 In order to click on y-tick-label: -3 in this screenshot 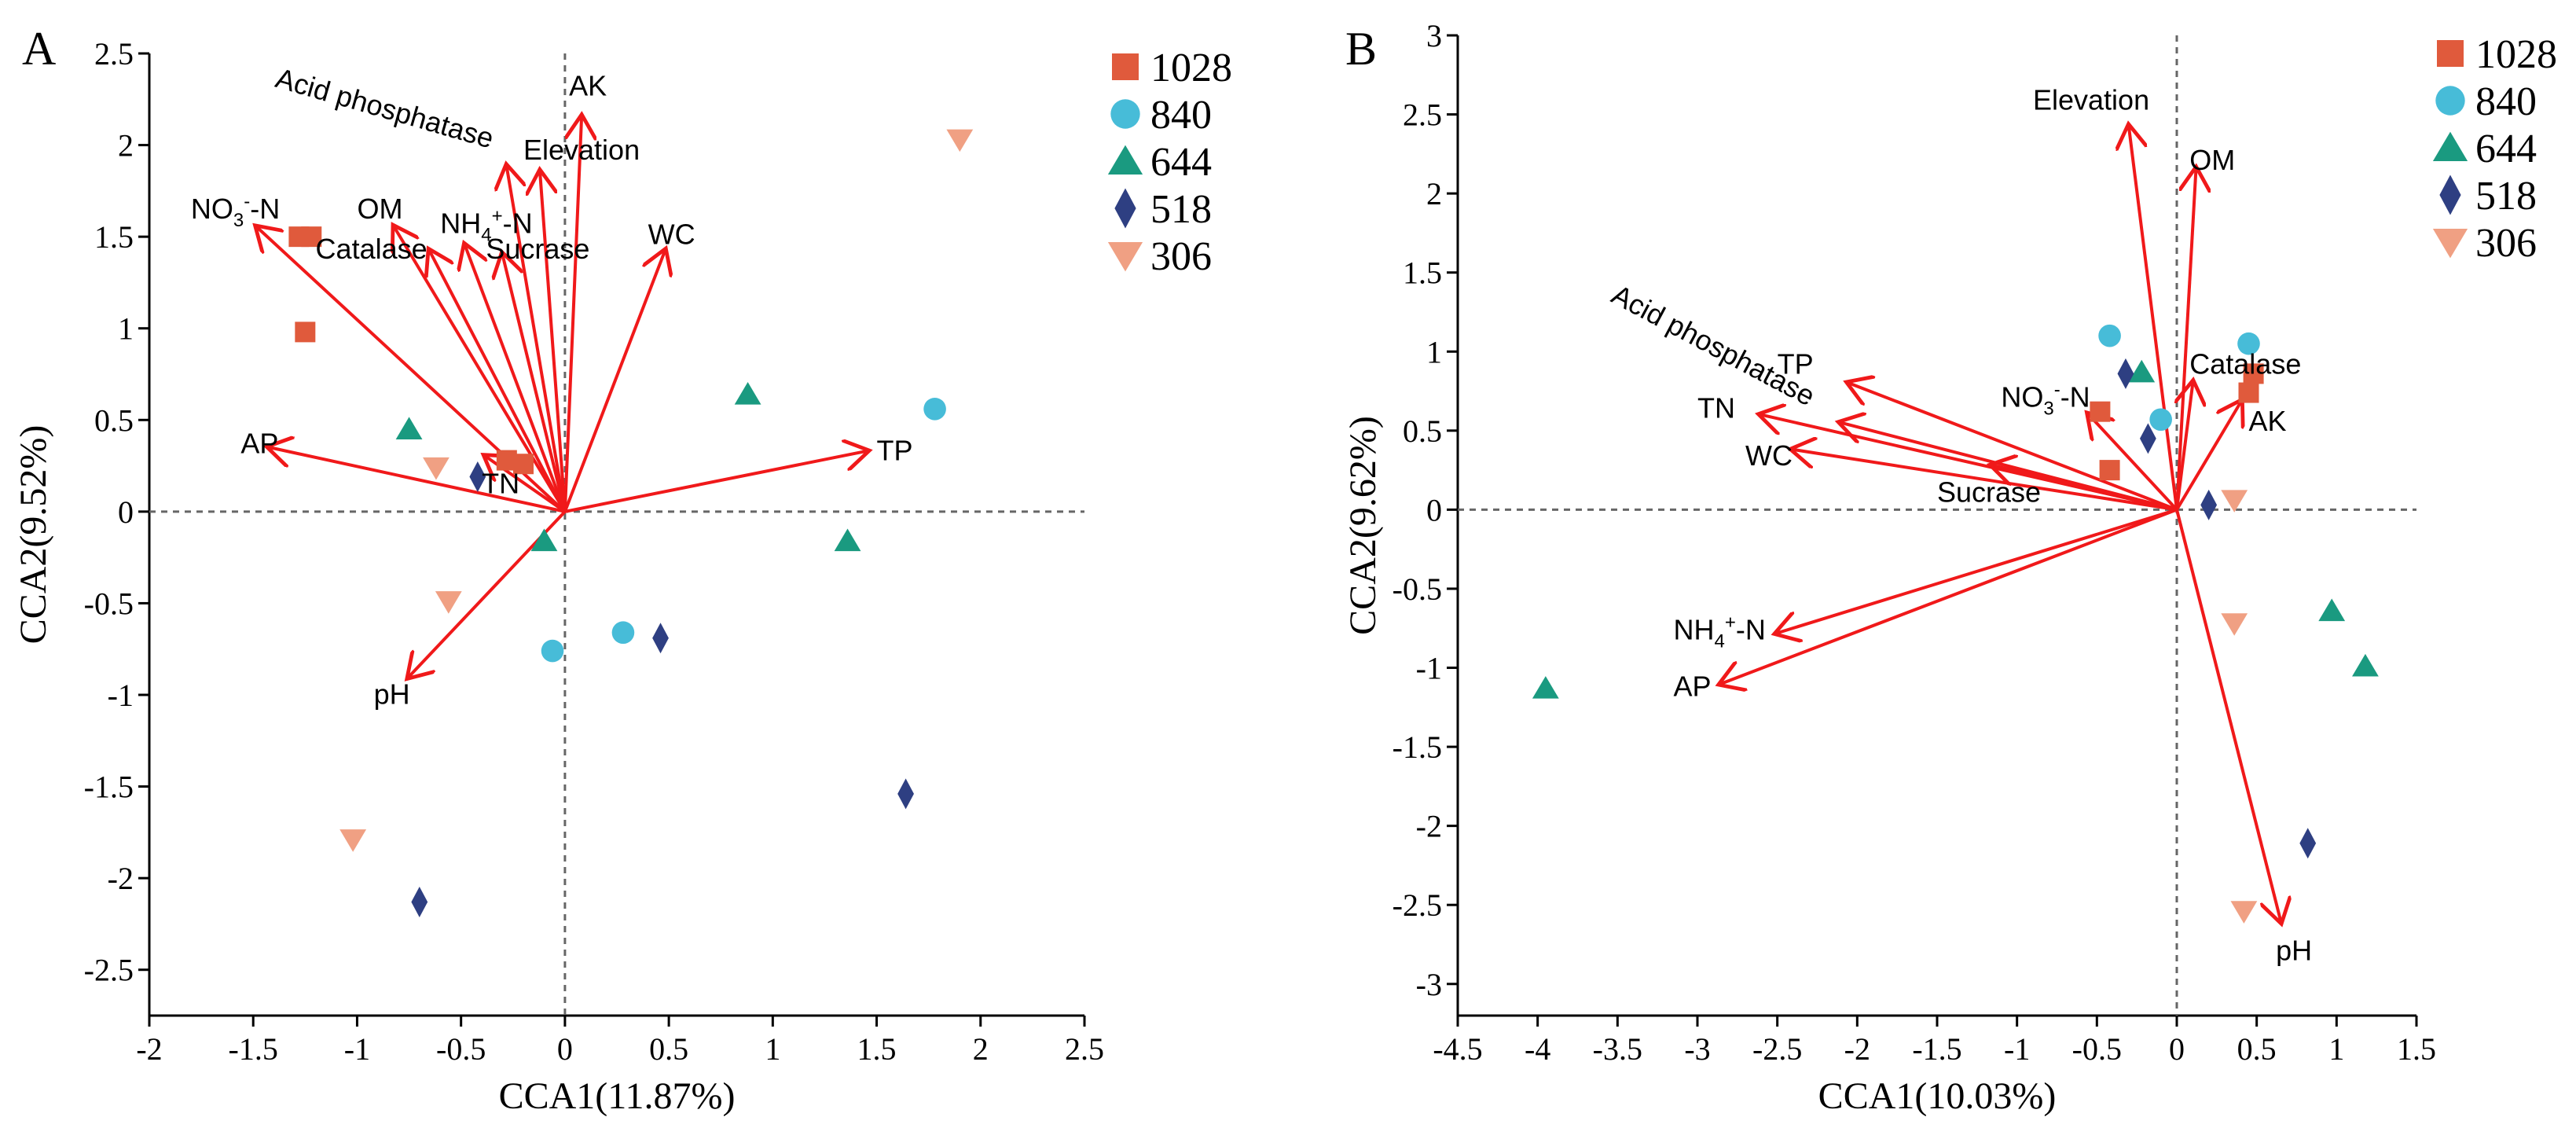, I will do `click(1429, 984)`.